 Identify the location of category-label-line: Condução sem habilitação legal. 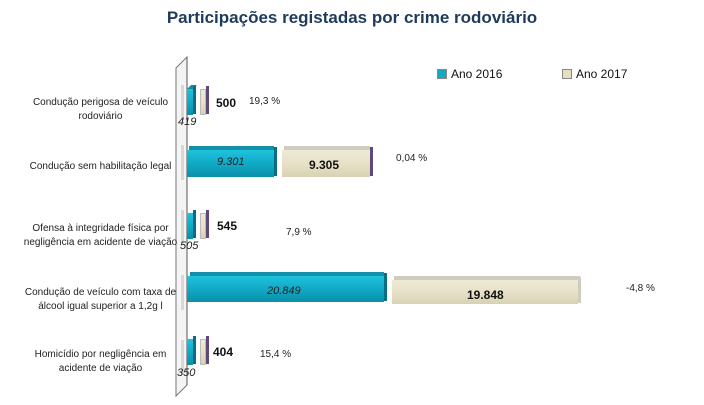
(100, 166).